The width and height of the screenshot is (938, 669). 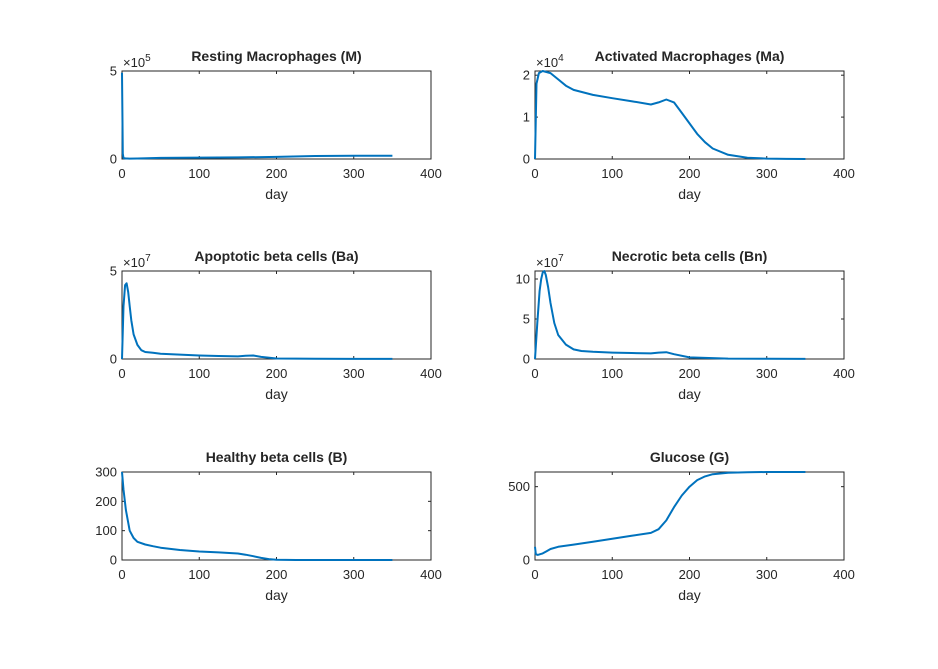 I want to click on series-line-activated-macrophages-ma, so click(x=670, y=115).